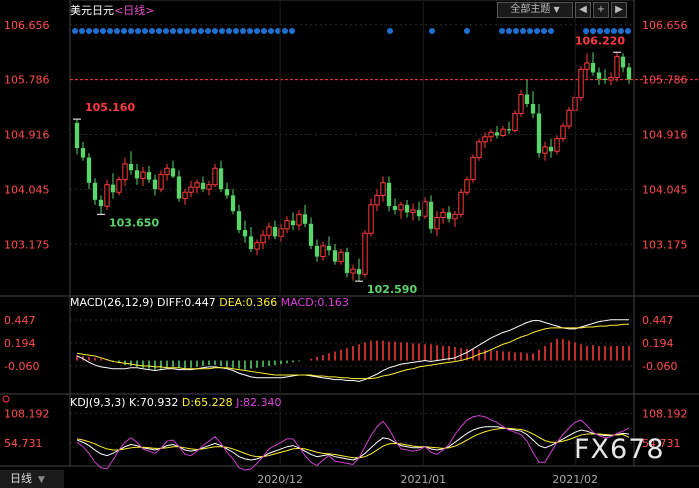 The width and height of the screenshot is (699, 488). I want to click on low-label: 103.650, so click(134, 222).